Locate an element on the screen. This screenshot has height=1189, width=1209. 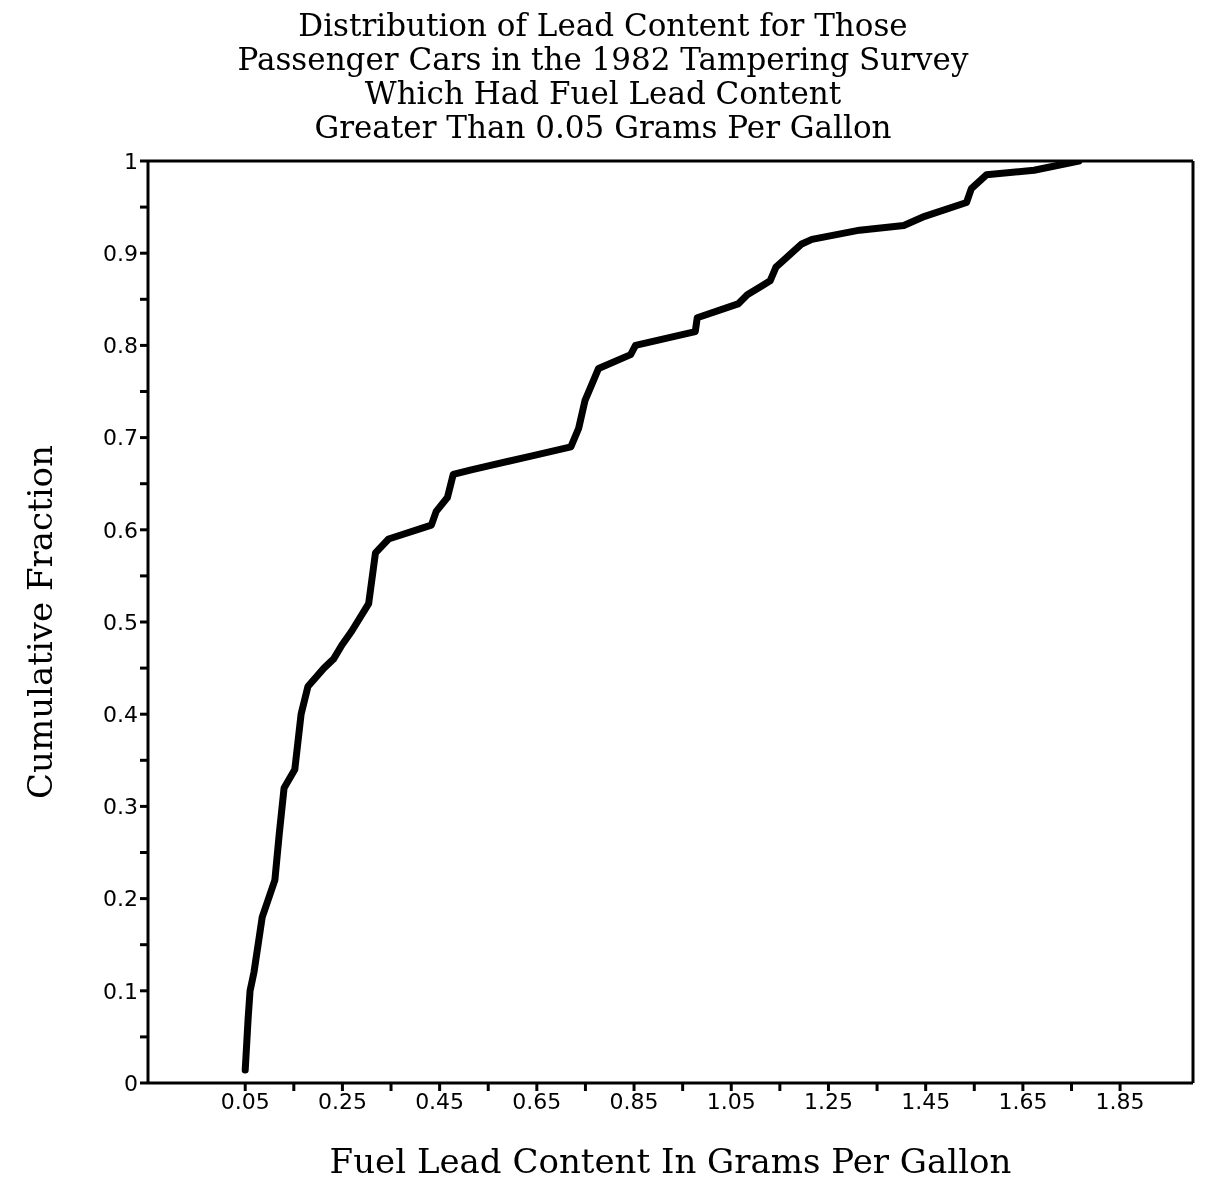
x-tick-label: 0.45 is located at coordinates (440, 1101).